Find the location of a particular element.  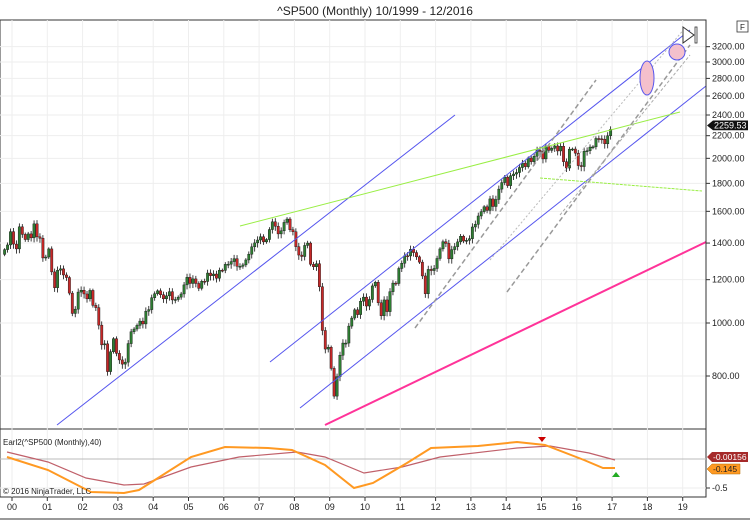

corner-button: F is located at coordinates (742, 26).